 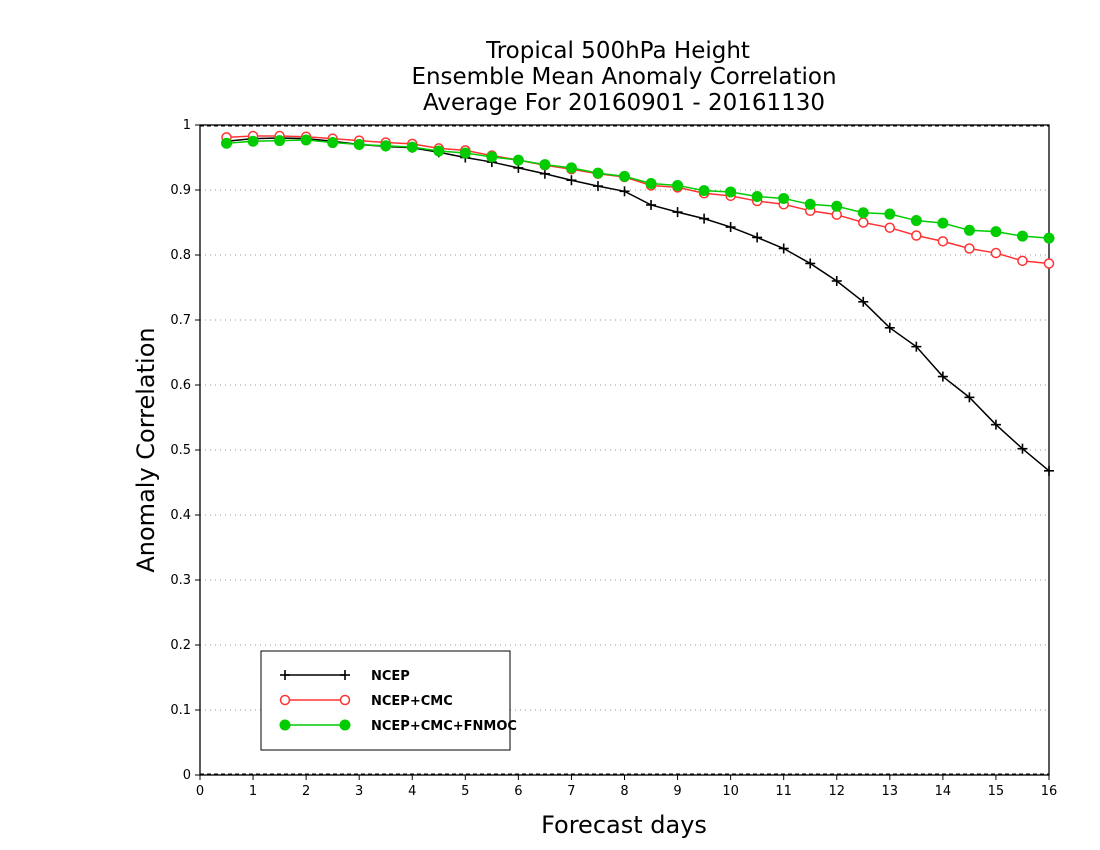 What do you see at coordinates (624, 791) in the screenshot?
I see `x-tick-label: 8` at bounding box center [624, 791].